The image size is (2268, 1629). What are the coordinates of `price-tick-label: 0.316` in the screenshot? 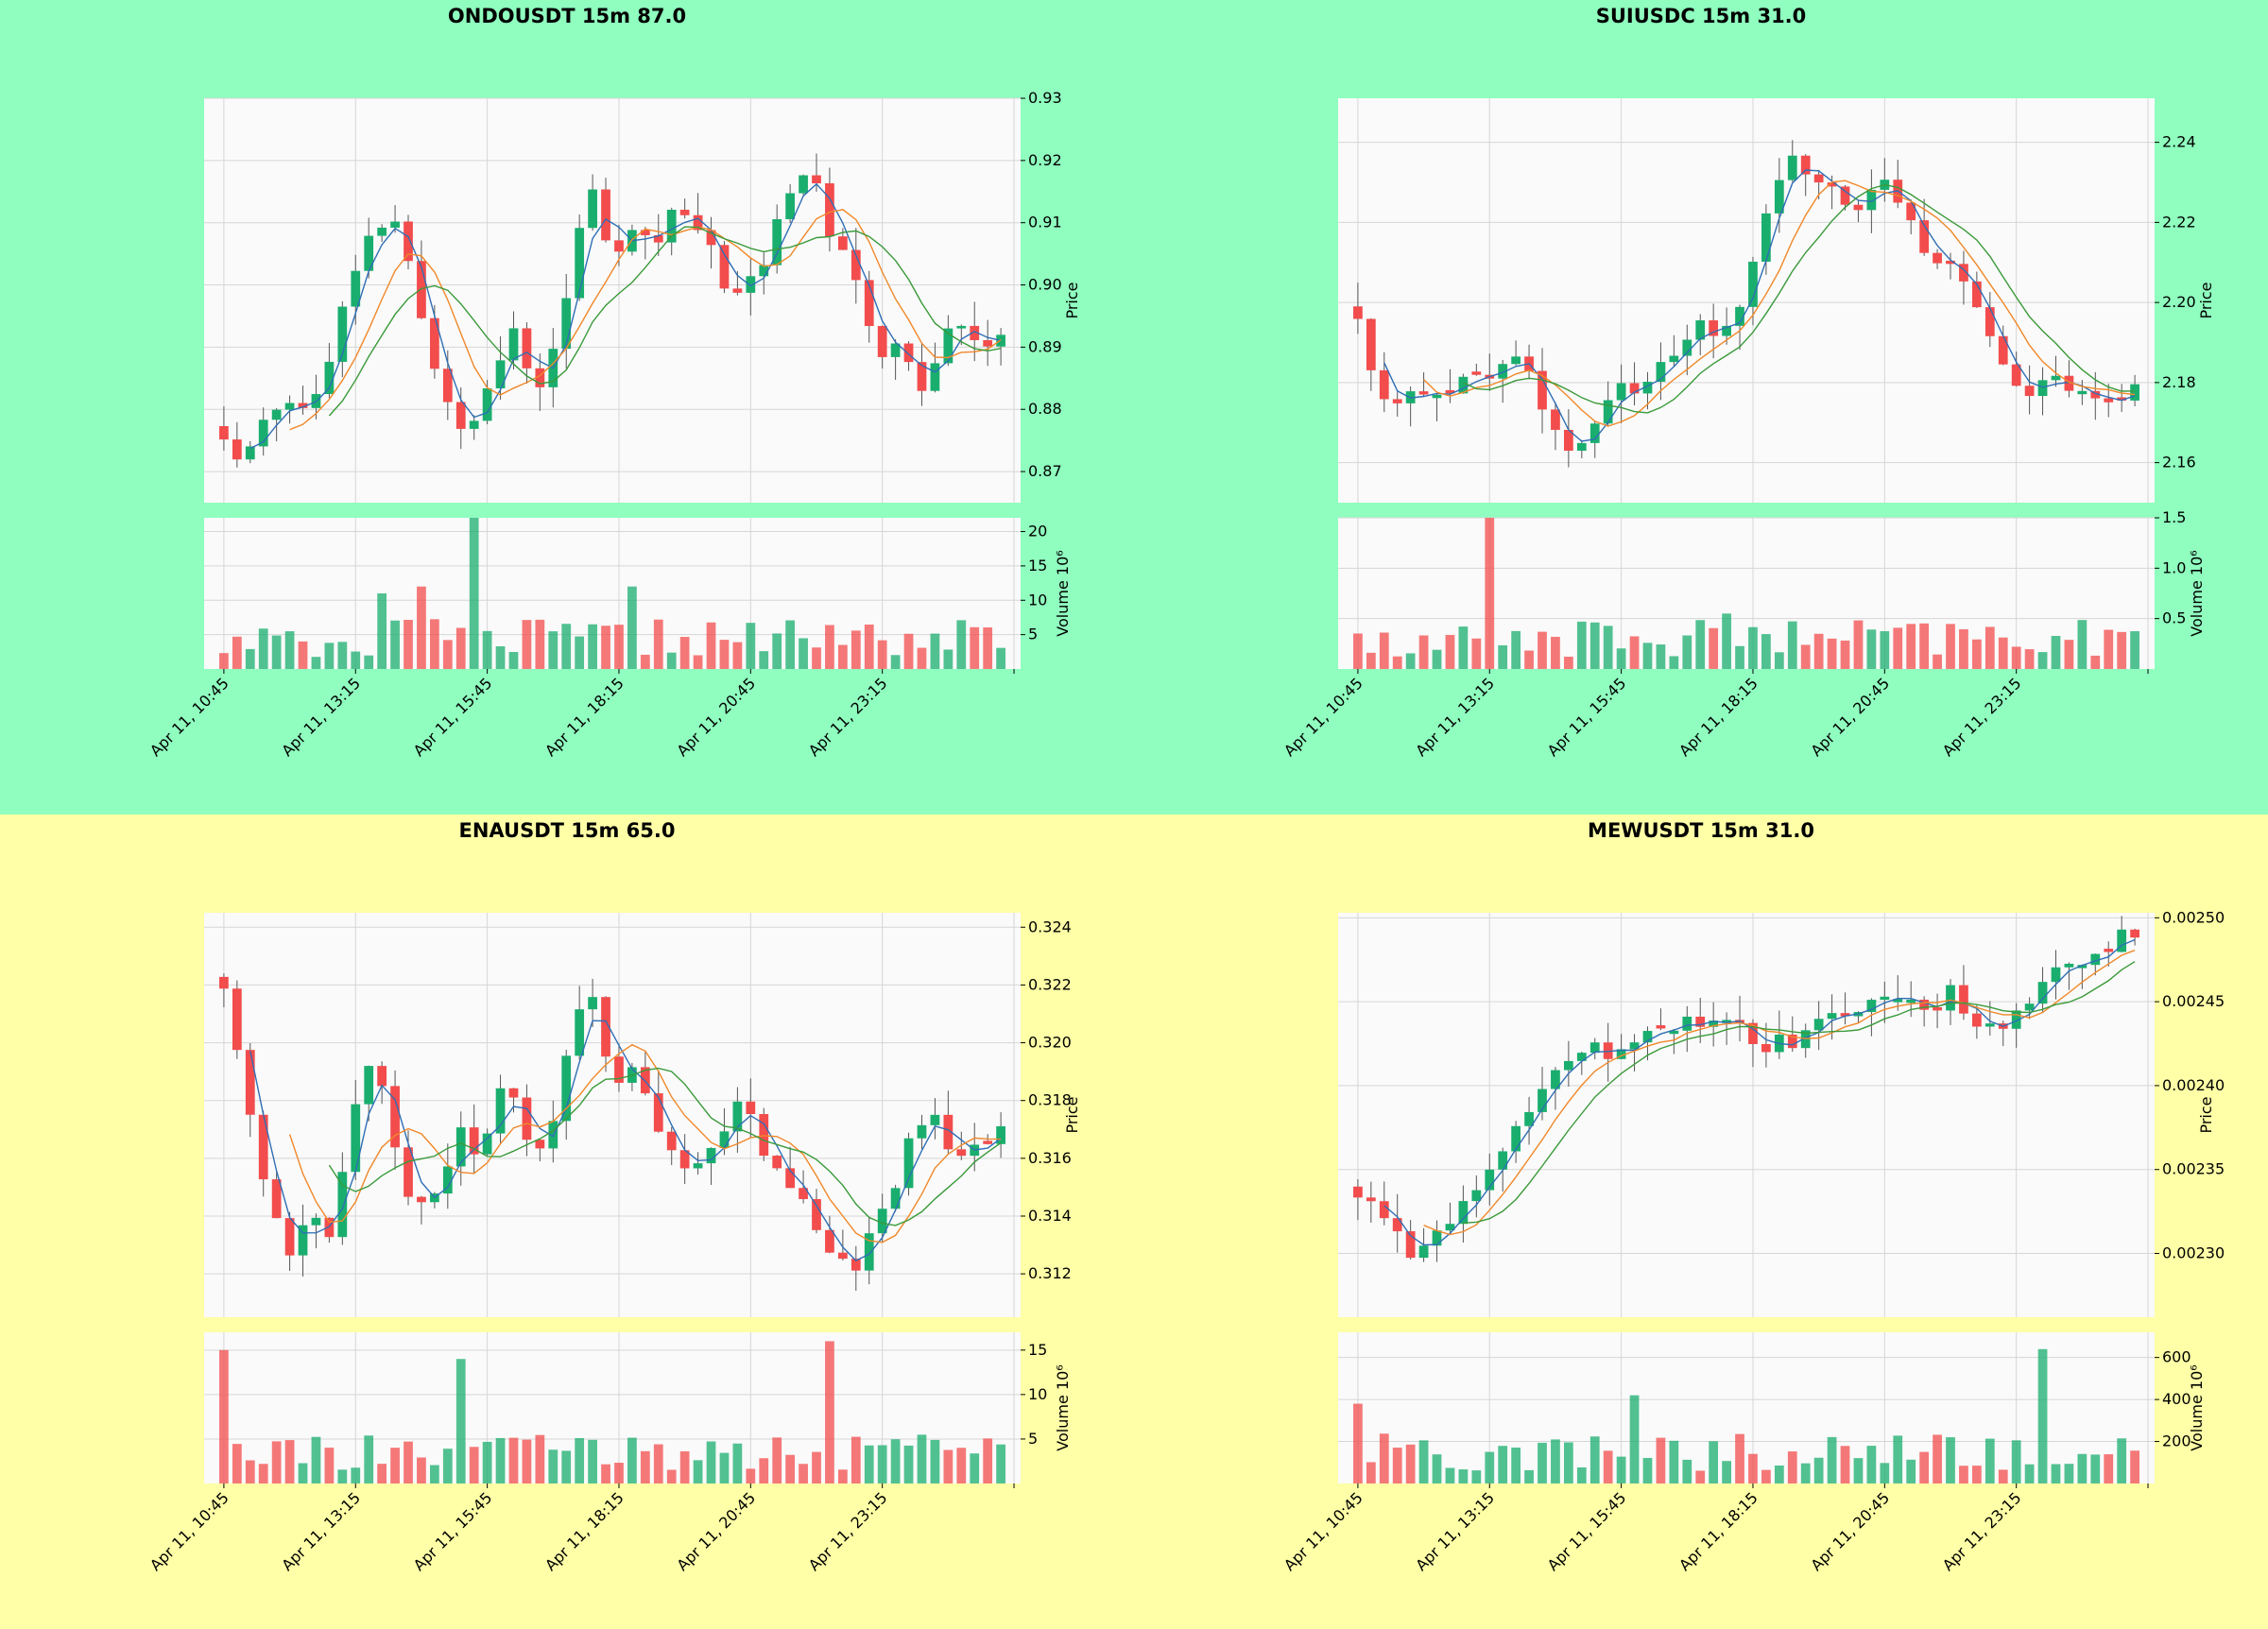 It's located at (1050, 1158).